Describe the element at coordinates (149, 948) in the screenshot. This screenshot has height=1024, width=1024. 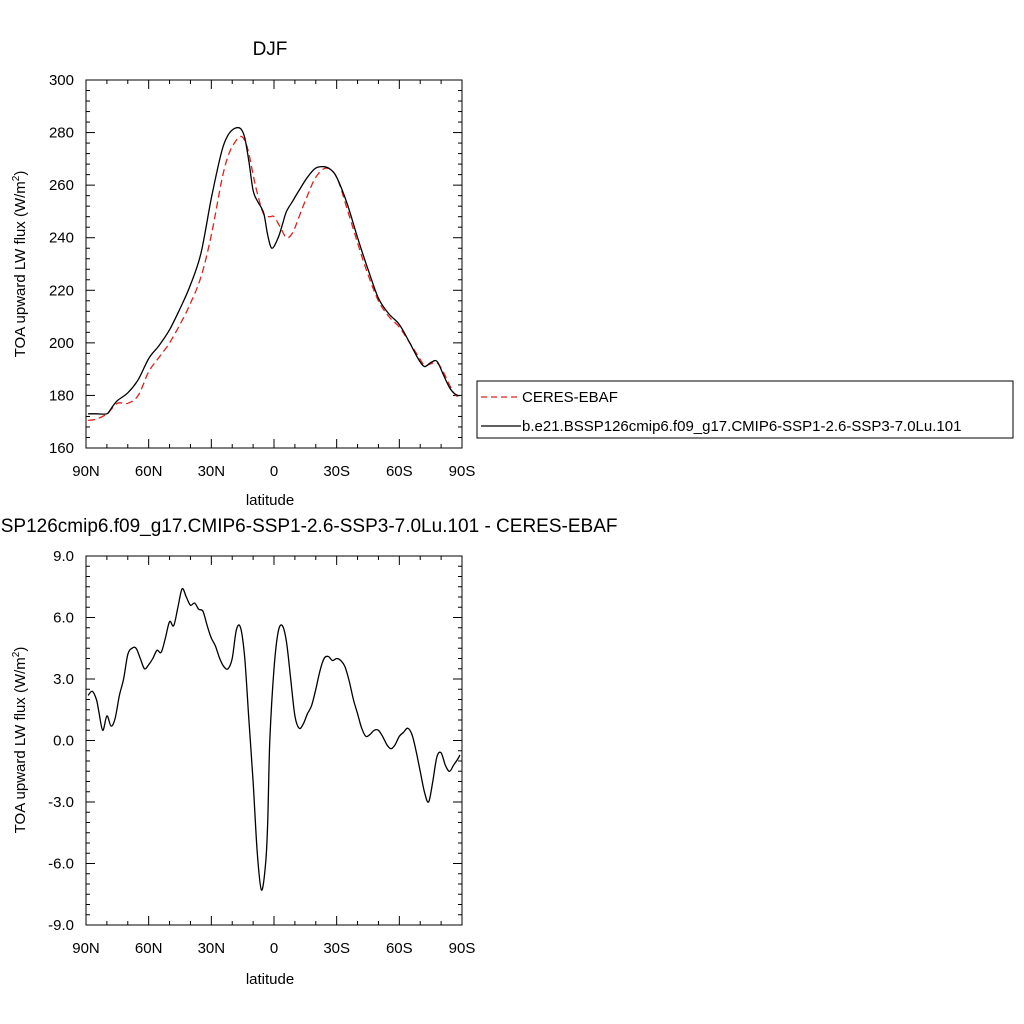
I see `p1-xtick-label: 60N` at that location.